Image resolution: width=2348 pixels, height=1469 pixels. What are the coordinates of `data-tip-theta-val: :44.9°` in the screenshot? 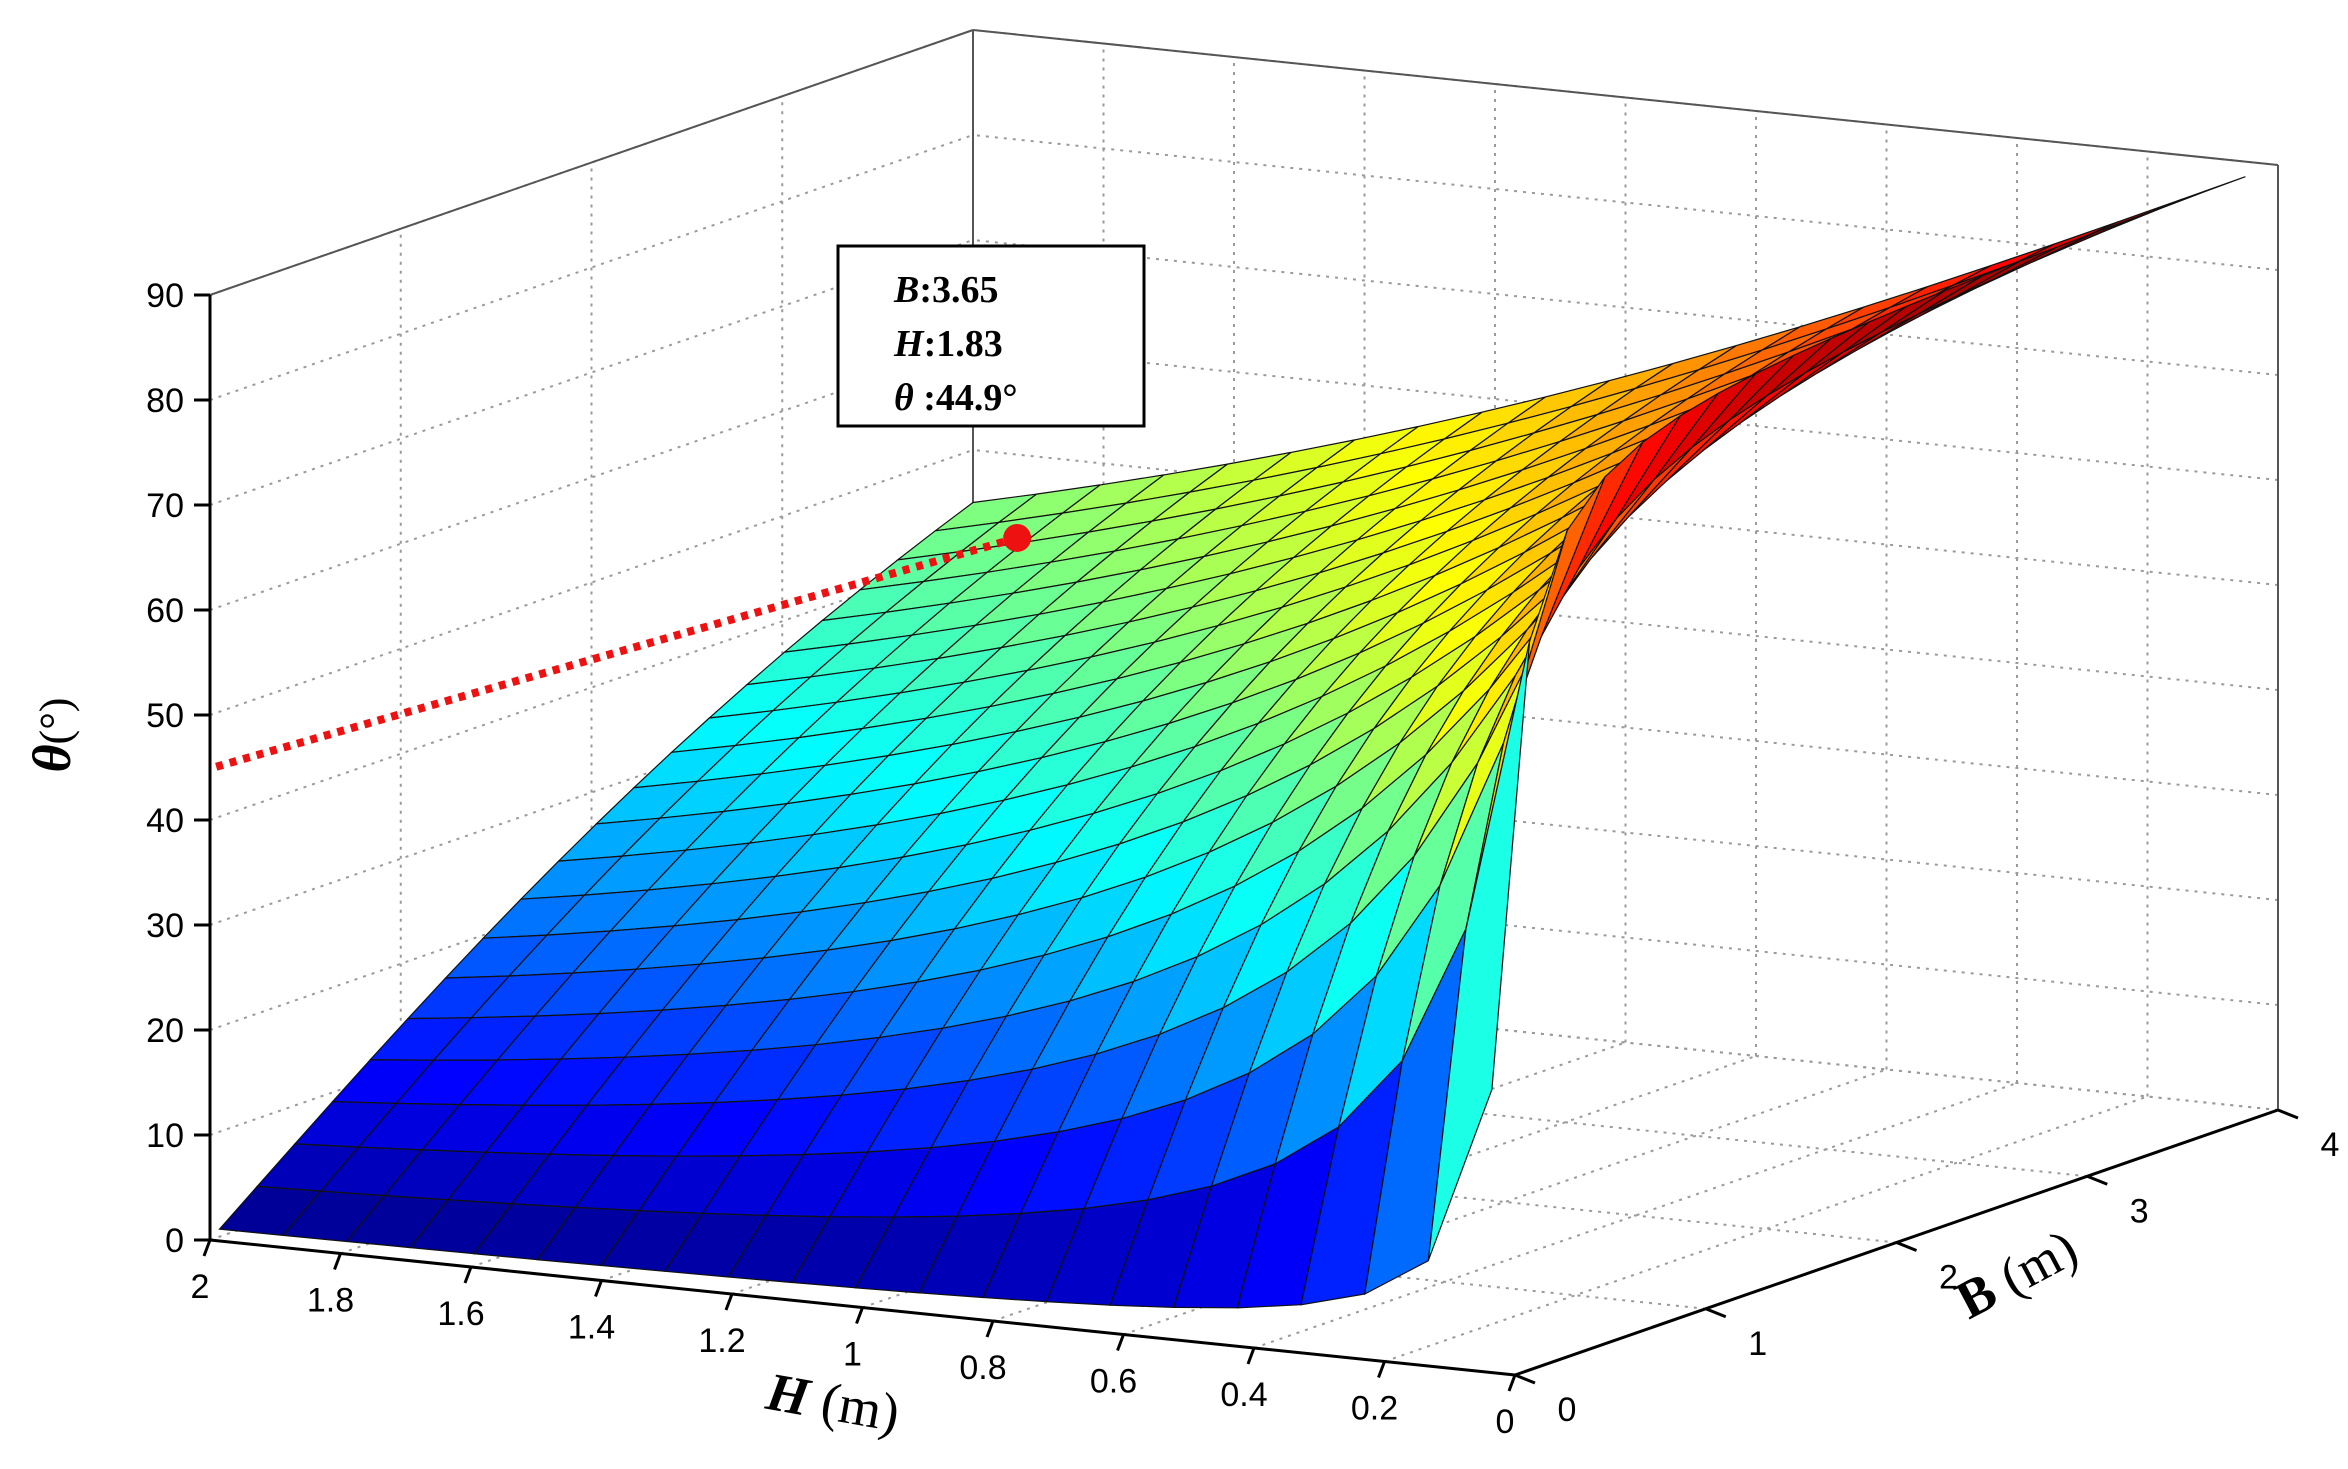 It's located at (966, 398).